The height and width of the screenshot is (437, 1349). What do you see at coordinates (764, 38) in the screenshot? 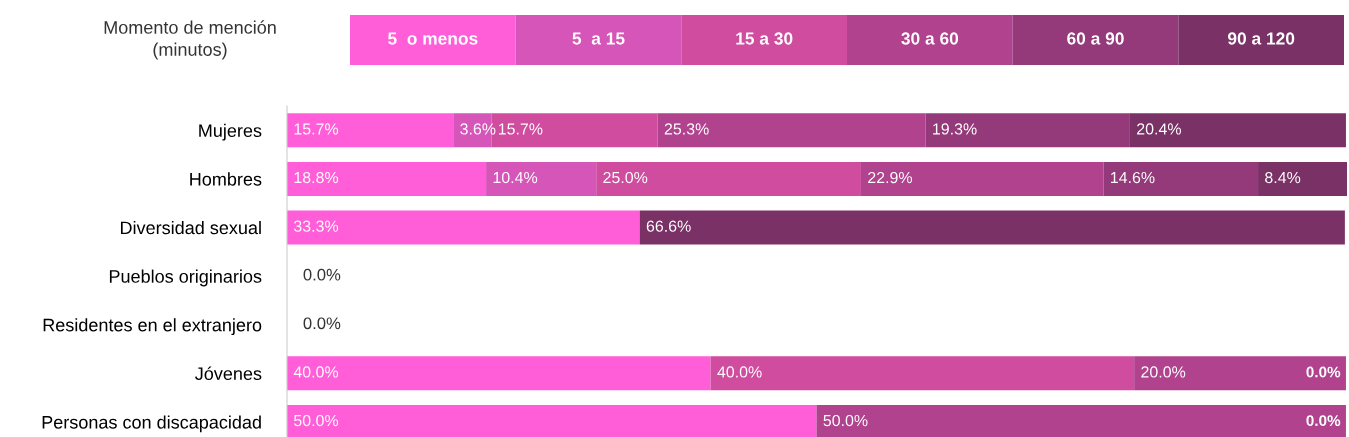
I see `text: 15 a 30` at bounding box center [764, 38].